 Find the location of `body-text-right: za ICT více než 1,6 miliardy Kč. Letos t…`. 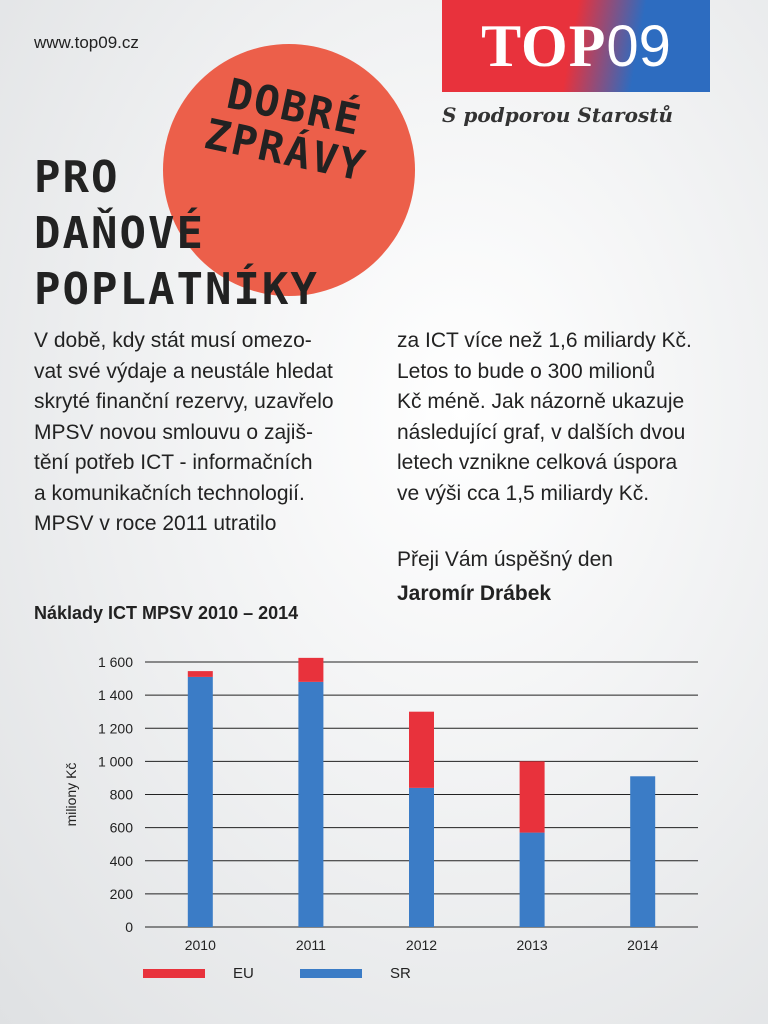

body-text-right: za ICT více než 1,6 miliardy Kč. Letos t… is located at coordinates (569, 417).